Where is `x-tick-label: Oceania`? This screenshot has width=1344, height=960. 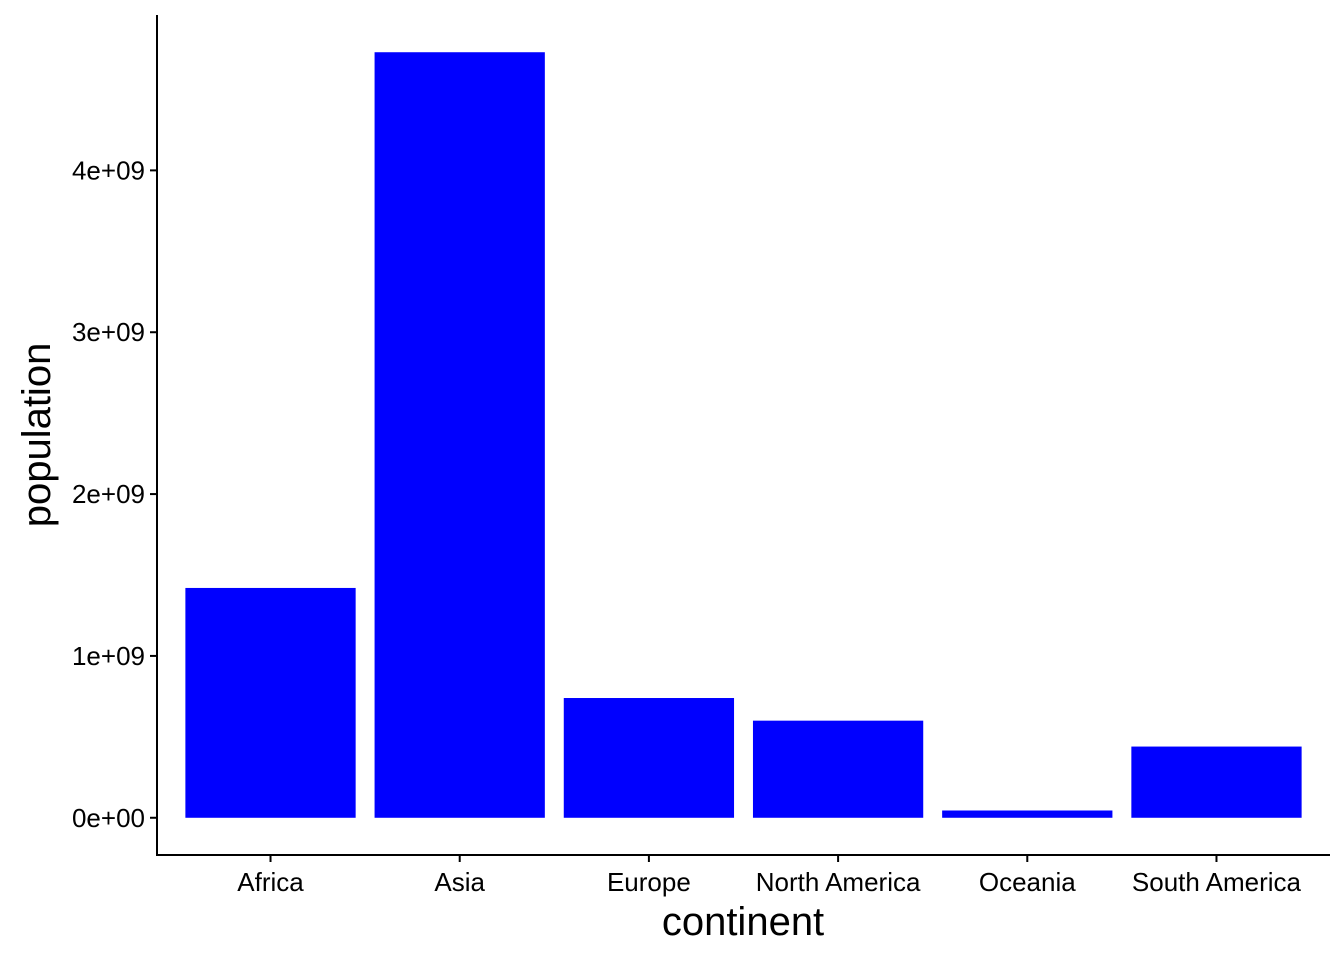 x-tick-label: Oceania is located at coordinates (1027, 882).